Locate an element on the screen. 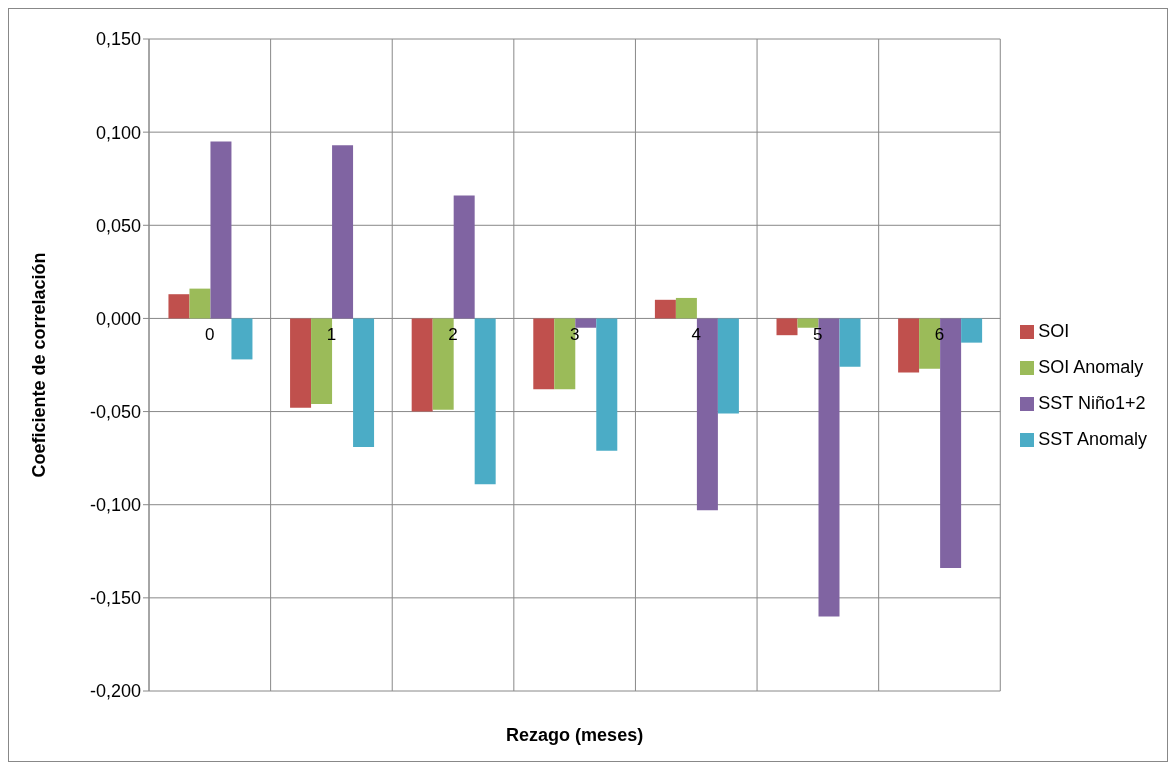 This screenshot has height=762, width=1168. y-tick-label: -0,050 is located at coordinates (115, 411).